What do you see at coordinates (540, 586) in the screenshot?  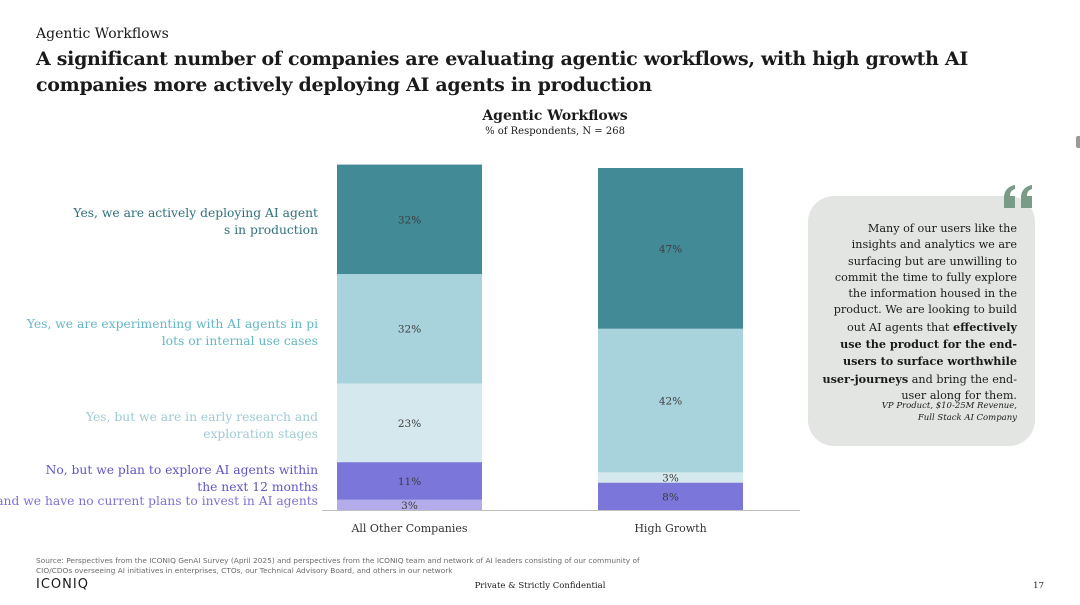 I see `confidentiality-note: Private & Strictly Confidential` at bounding box center [540, 586].